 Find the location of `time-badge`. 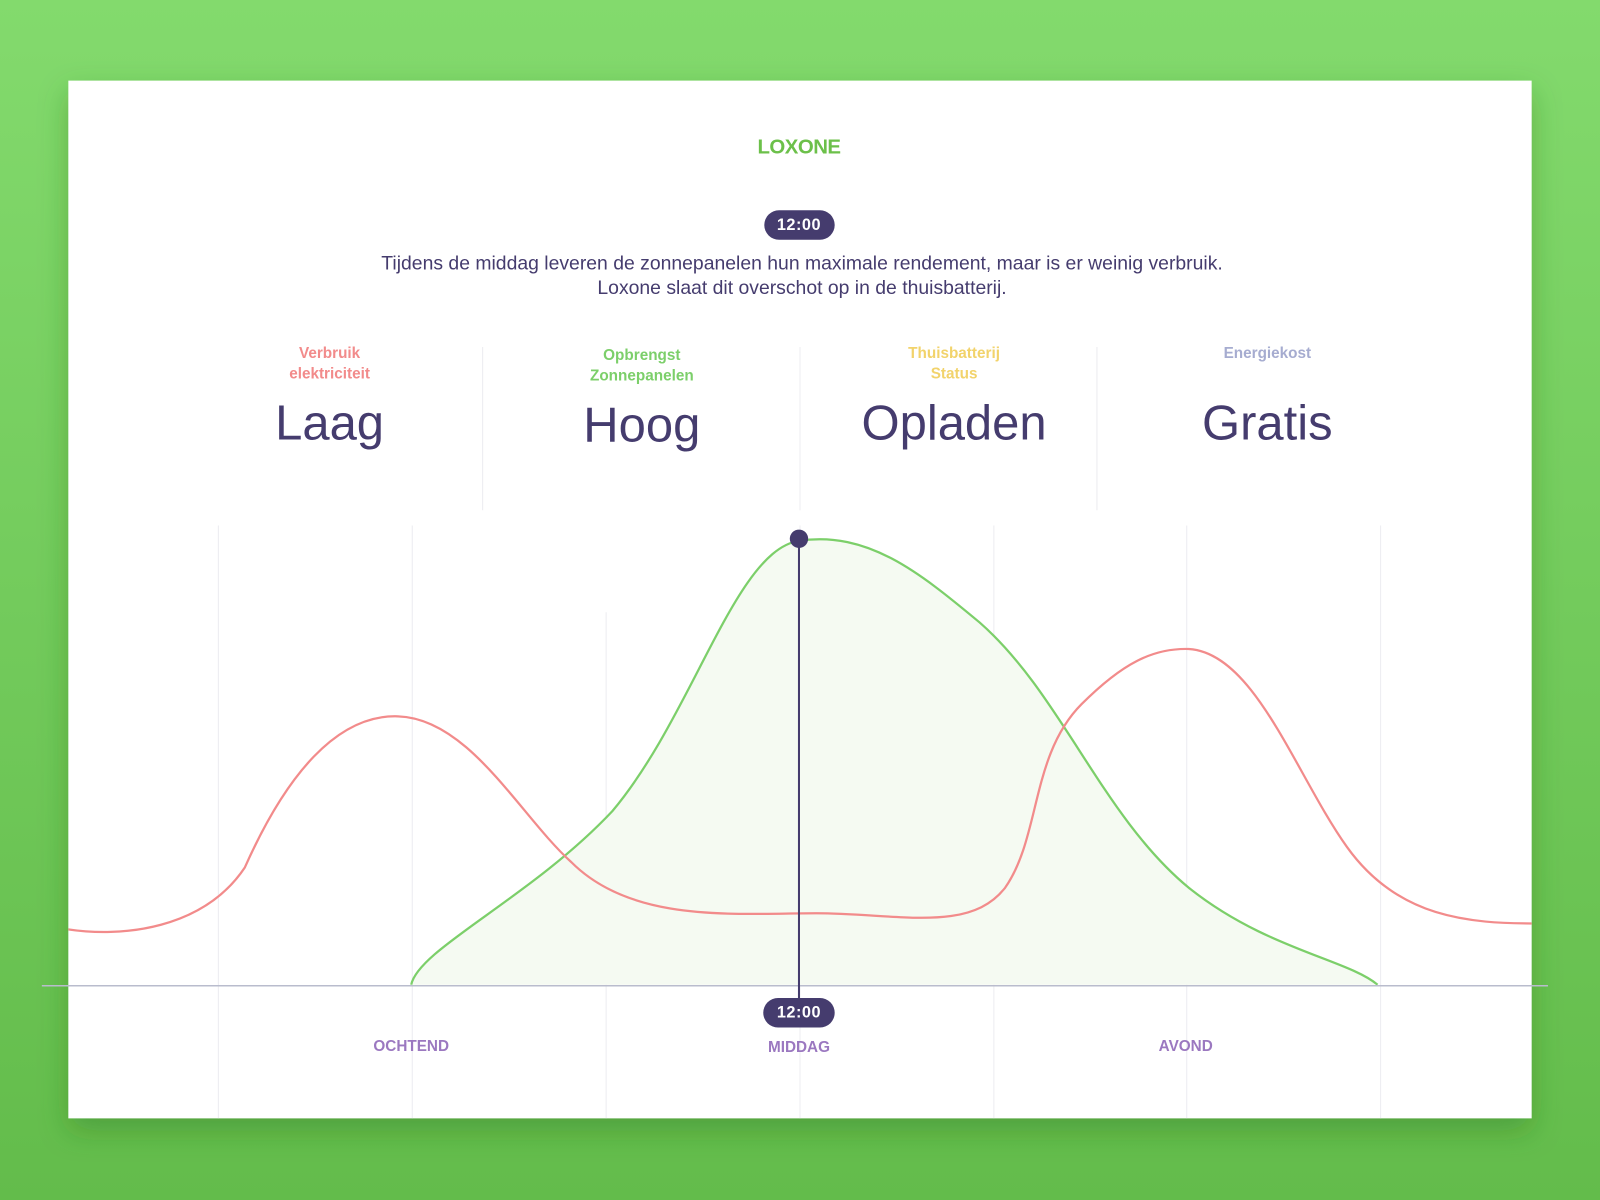

time-badge is located at coordinates (799, 225).